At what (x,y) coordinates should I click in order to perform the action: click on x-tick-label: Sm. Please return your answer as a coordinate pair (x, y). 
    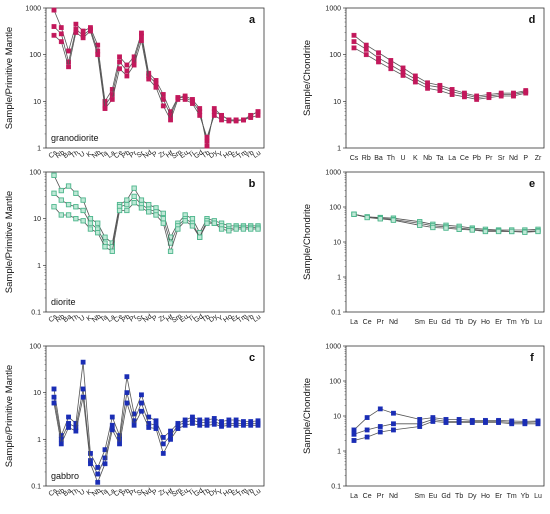
    Looking at the image, I should click on (419, 496).